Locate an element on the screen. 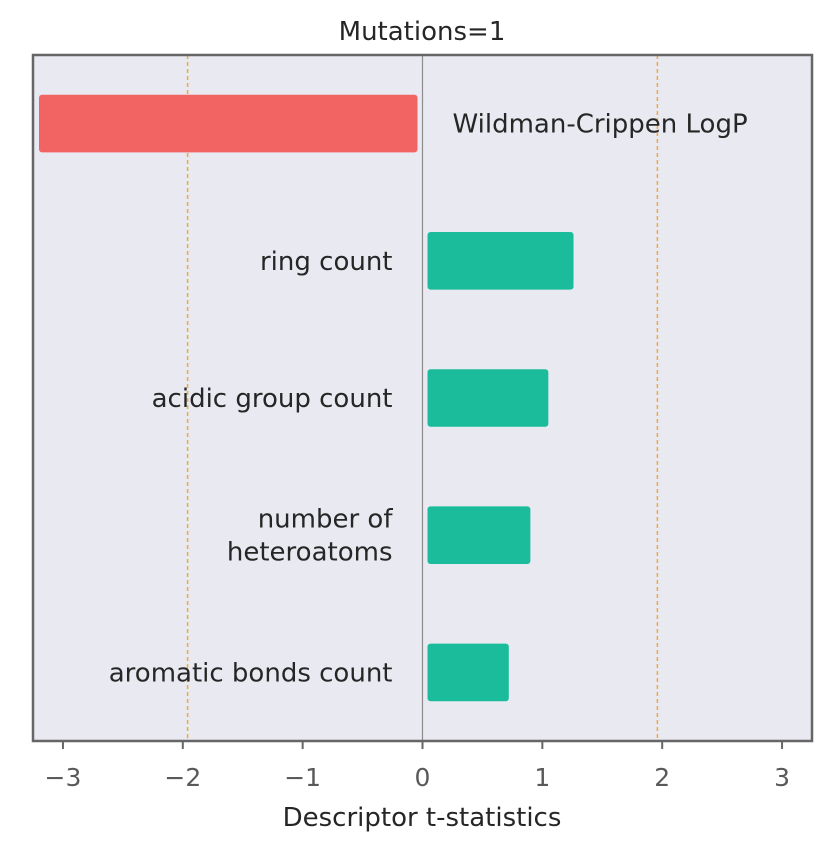  chart-title: Mutations=1 is located at coordinates (422, 32).